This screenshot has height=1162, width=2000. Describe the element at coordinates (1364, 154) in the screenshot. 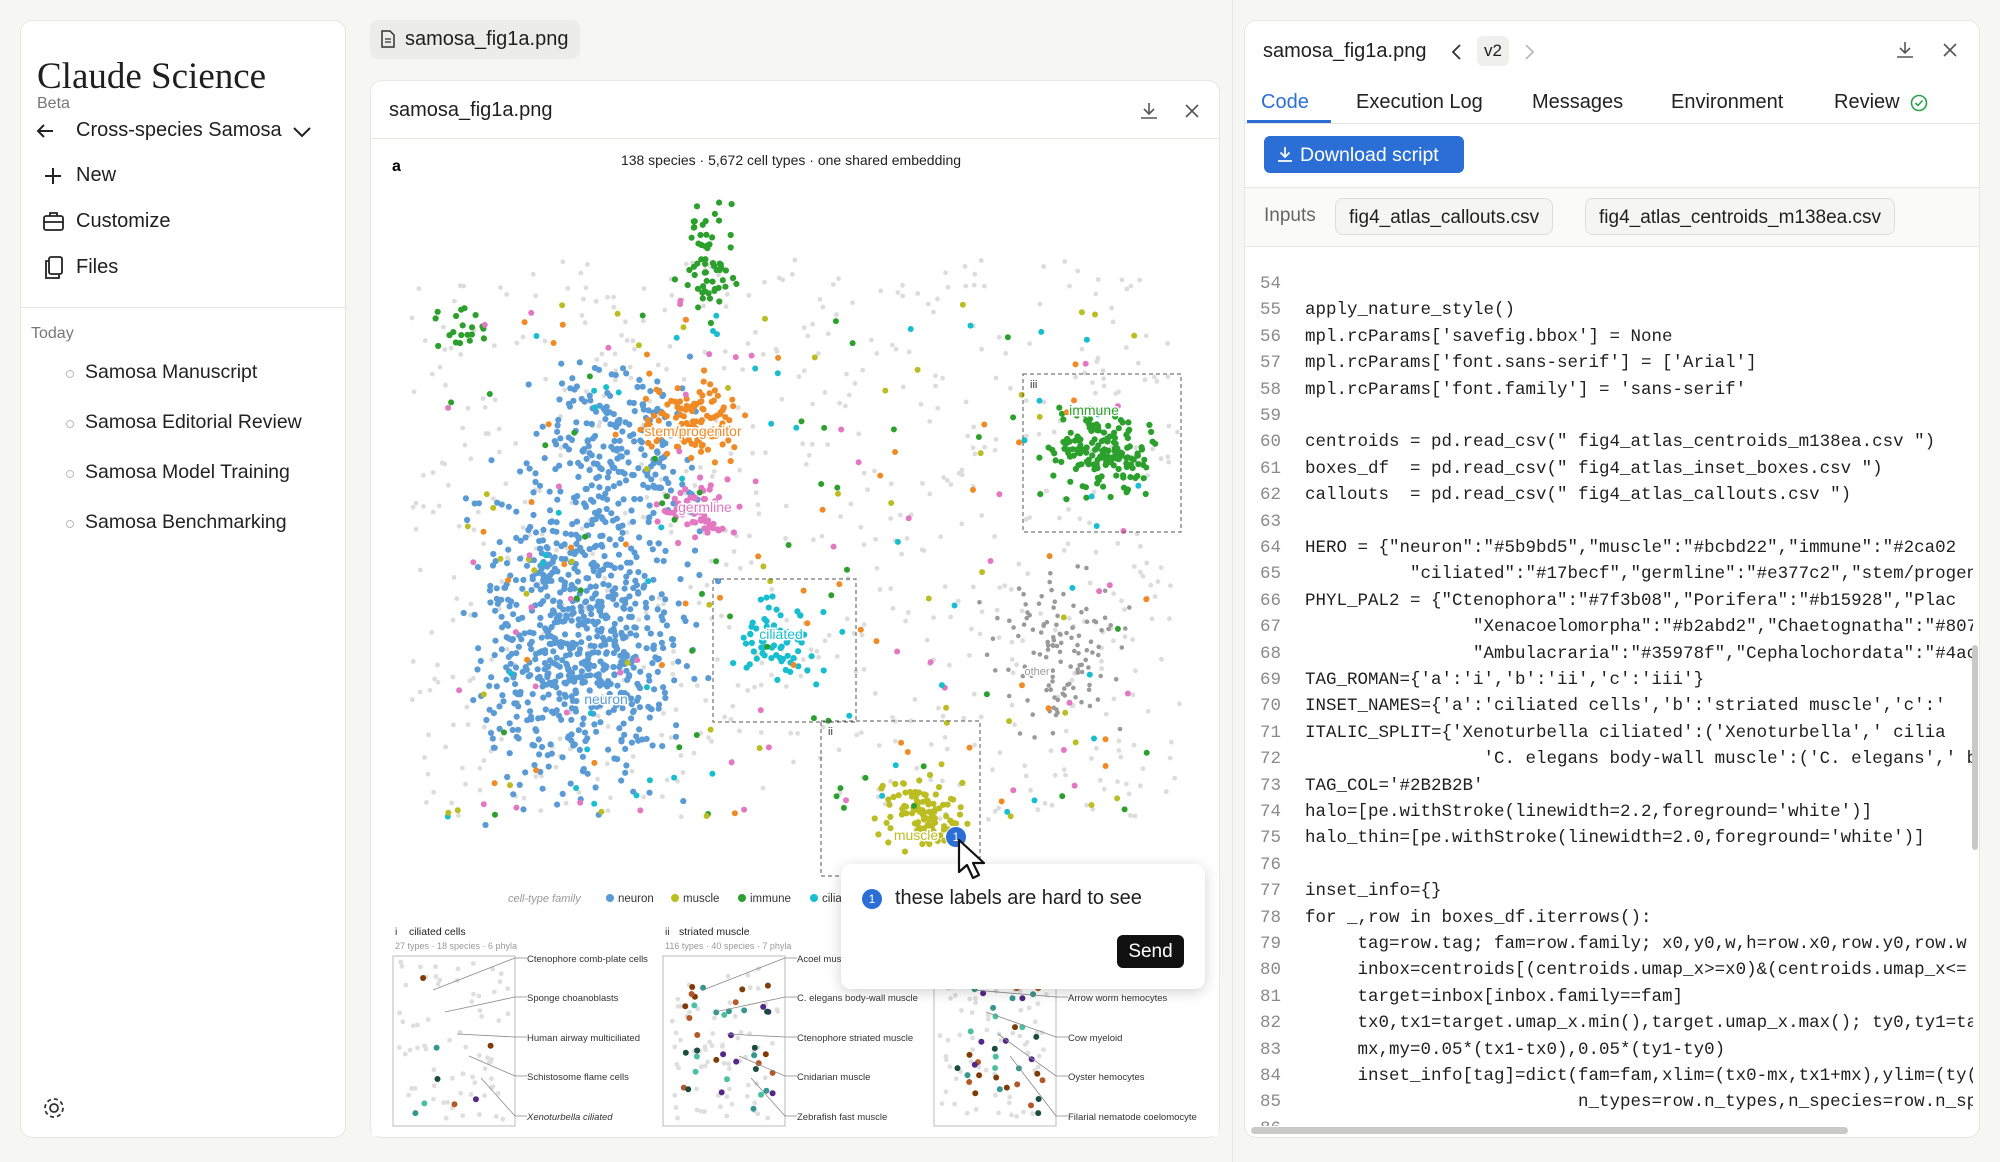

I see `download-script-button: Download script` at that location.